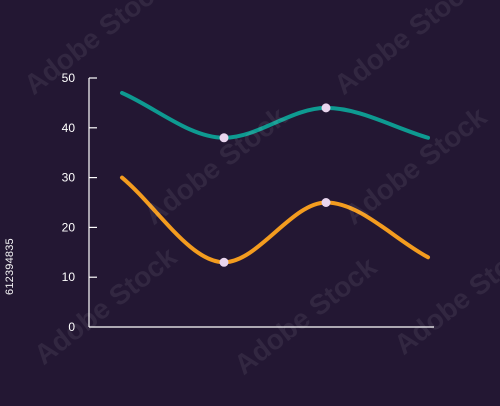  I want to click on y-tick-label: 20, so click(69, 227).